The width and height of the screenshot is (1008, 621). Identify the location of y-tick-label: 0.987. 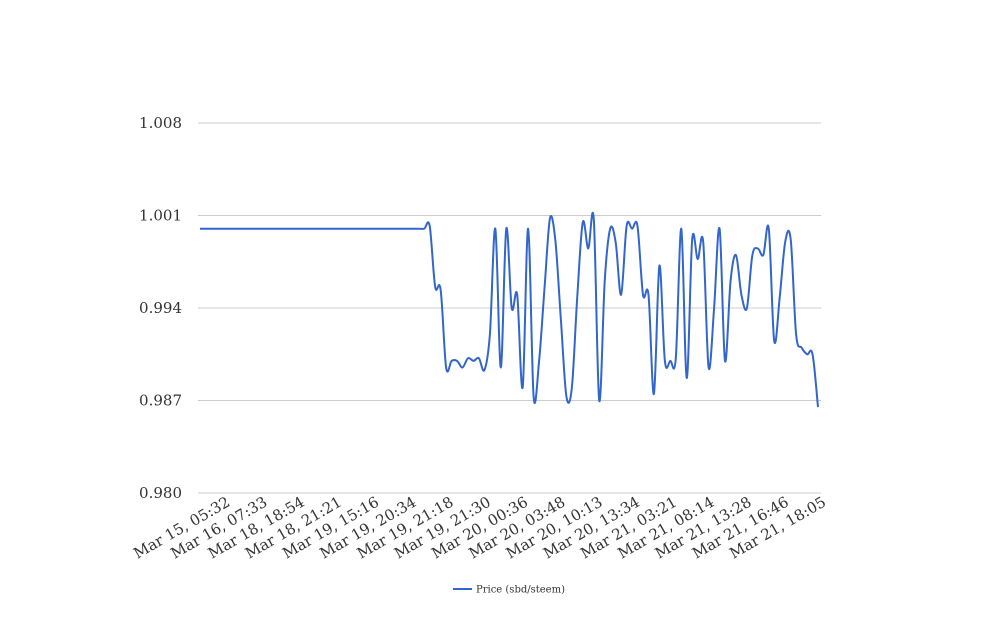
(160, 401).